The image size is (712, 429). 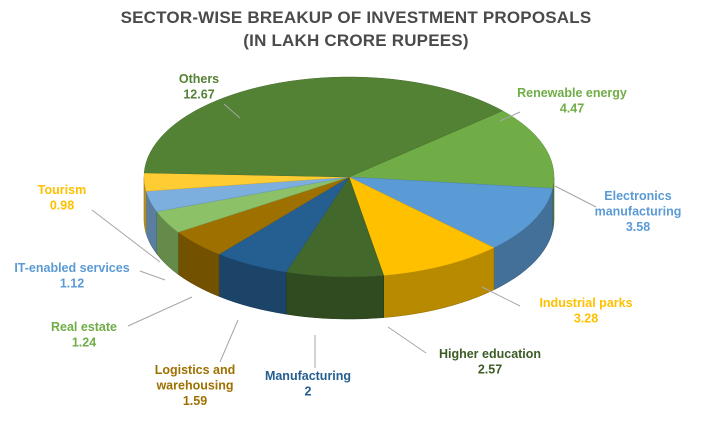 I want to click on pie-slice-real-estate, so click(x=253, y=204).